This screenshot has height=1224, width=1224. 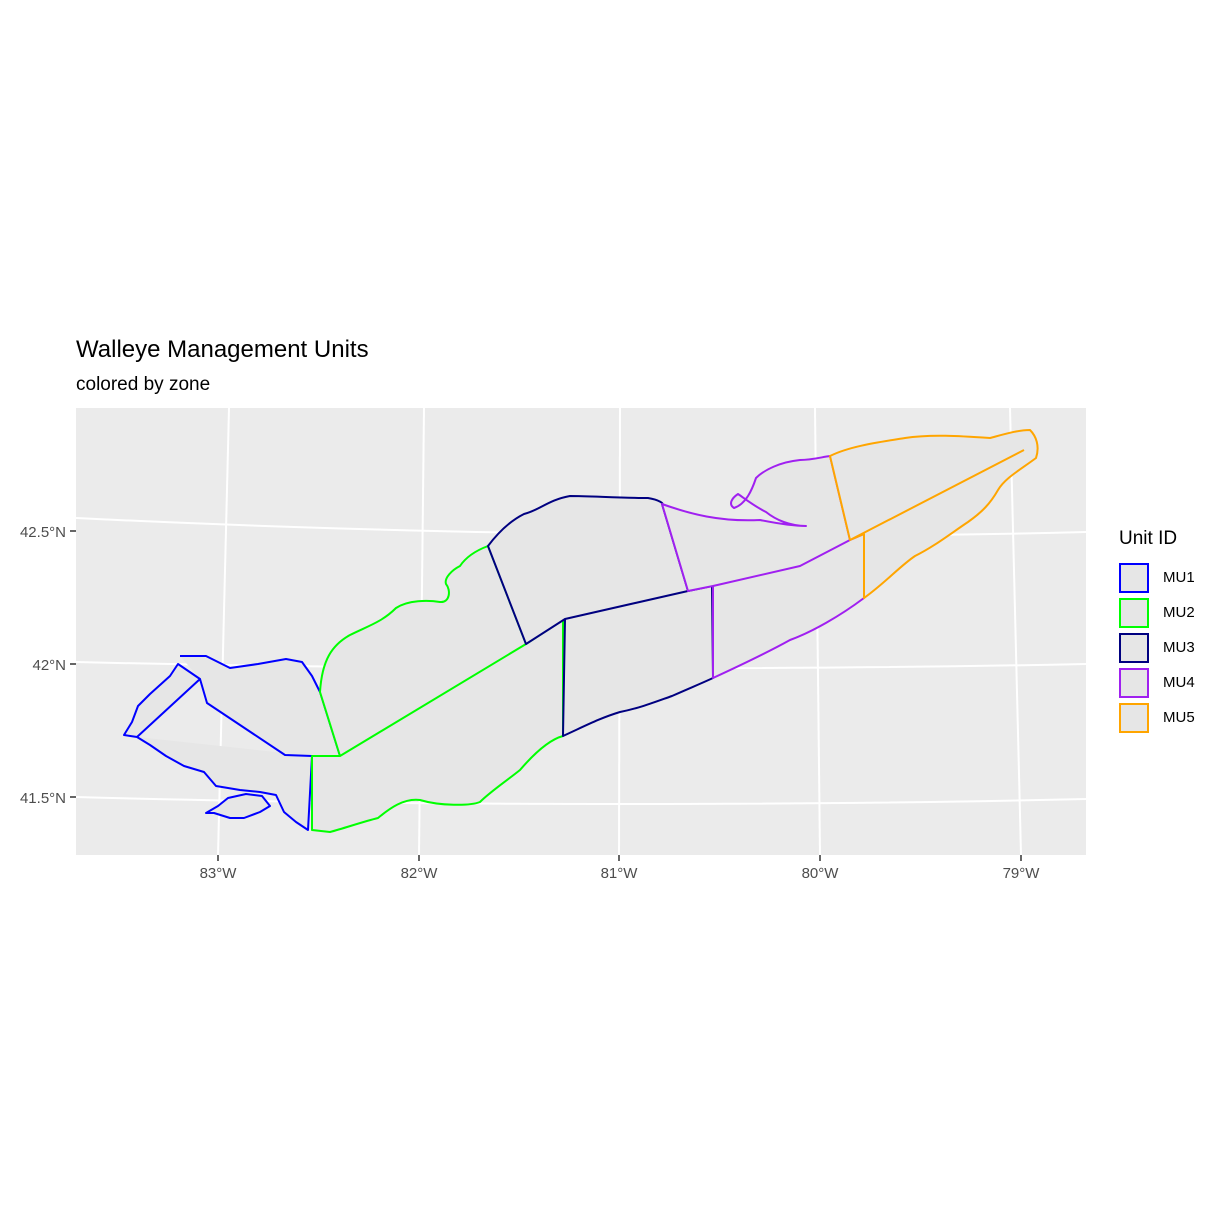 I want to click on legend-label-mu1: MU1, so click(x=1179, y=577).